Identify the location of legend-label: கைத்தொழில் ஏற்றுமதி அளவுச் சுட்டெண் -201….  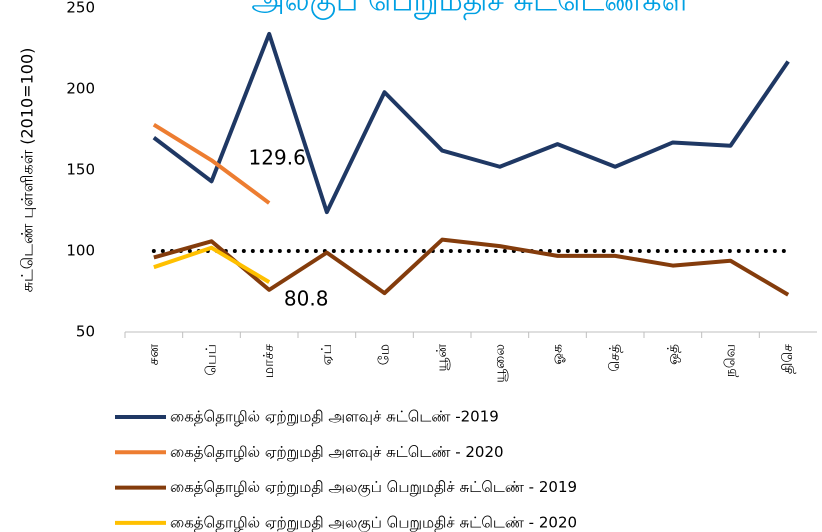
(334, 417).